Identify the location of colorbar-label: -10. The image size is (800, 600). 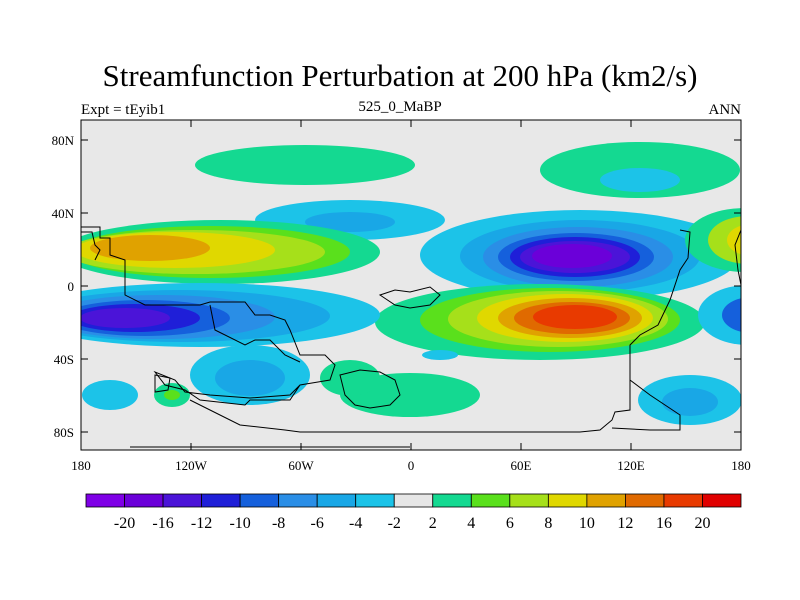
(239, 523).